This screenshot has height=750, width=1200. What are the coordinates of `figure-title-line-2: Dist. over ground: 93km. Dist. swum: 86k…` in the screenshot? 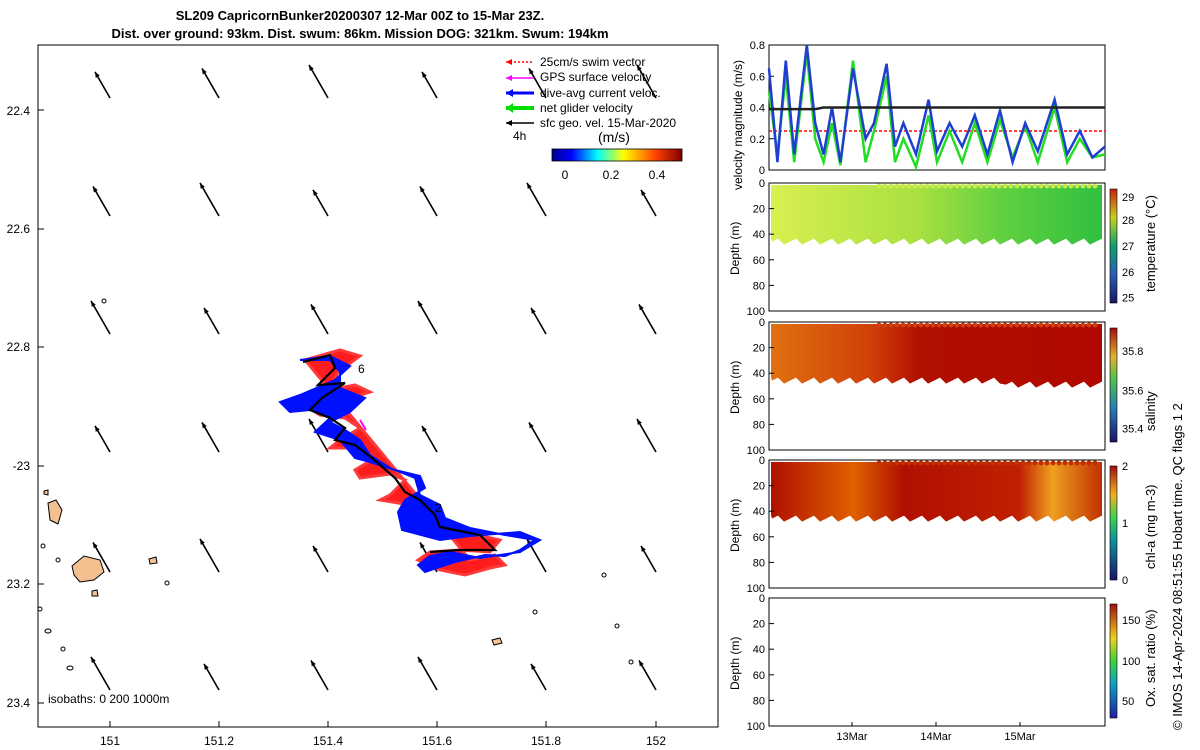 It's located at (360, 33).